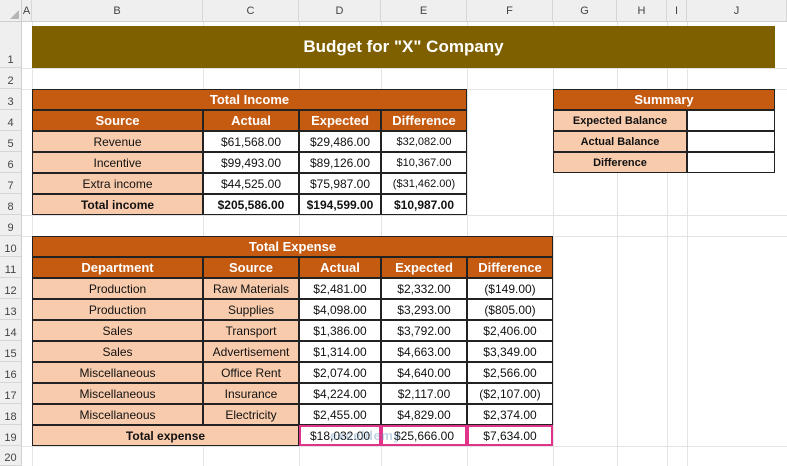 The width and height of the screenshot is (787, 466). What do you see at coordinates (117, 204) in the screenshot?
I see `income-total-label: Total income` at bounding box center [117, 204].